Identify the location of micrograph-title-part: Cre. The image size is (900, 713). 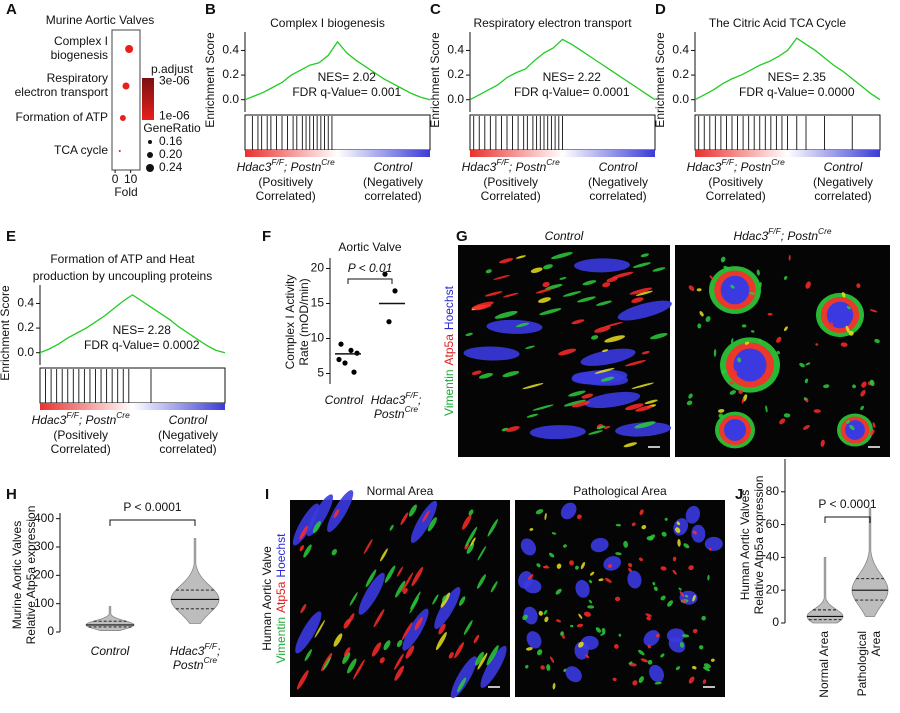
(825, 231).